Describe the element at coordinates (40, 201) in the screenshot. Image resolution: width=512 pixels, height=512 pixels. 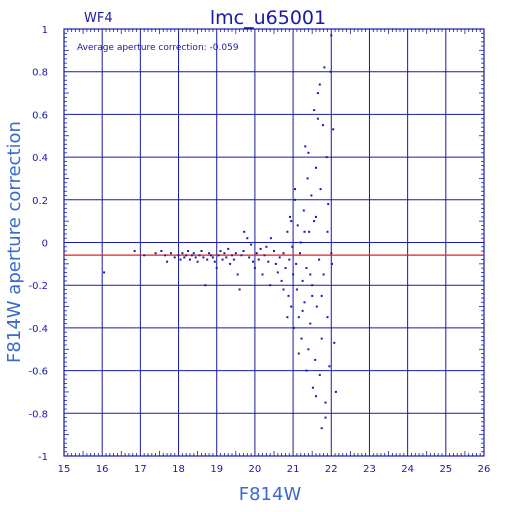
I see `y-tick-label: 0.2` at that location.